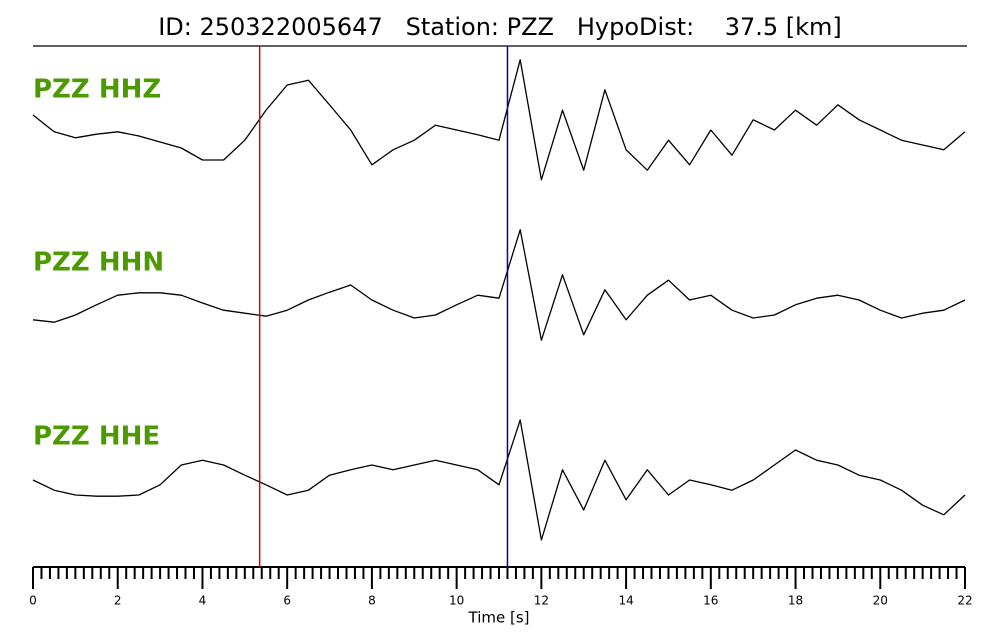  Describe the element at coordinates (710, 601) in the screenshot. I see `x-tick-label: 16` at that location.